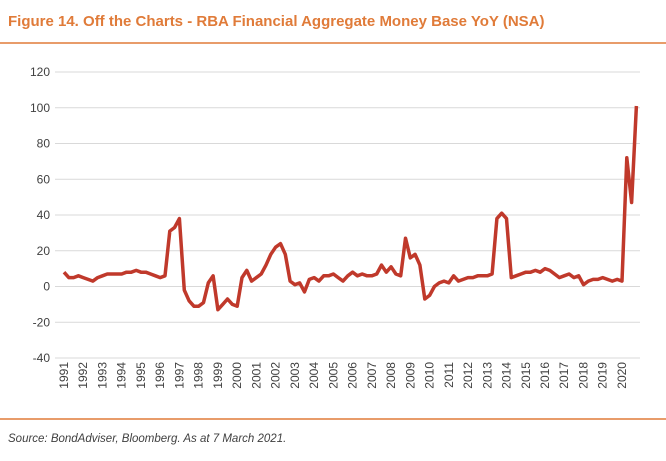 This screenshot has width=666, height=461. Describe the element at coordinates (64, 375) in the screenshot. I see `x-tick-label: 1991` at that location.